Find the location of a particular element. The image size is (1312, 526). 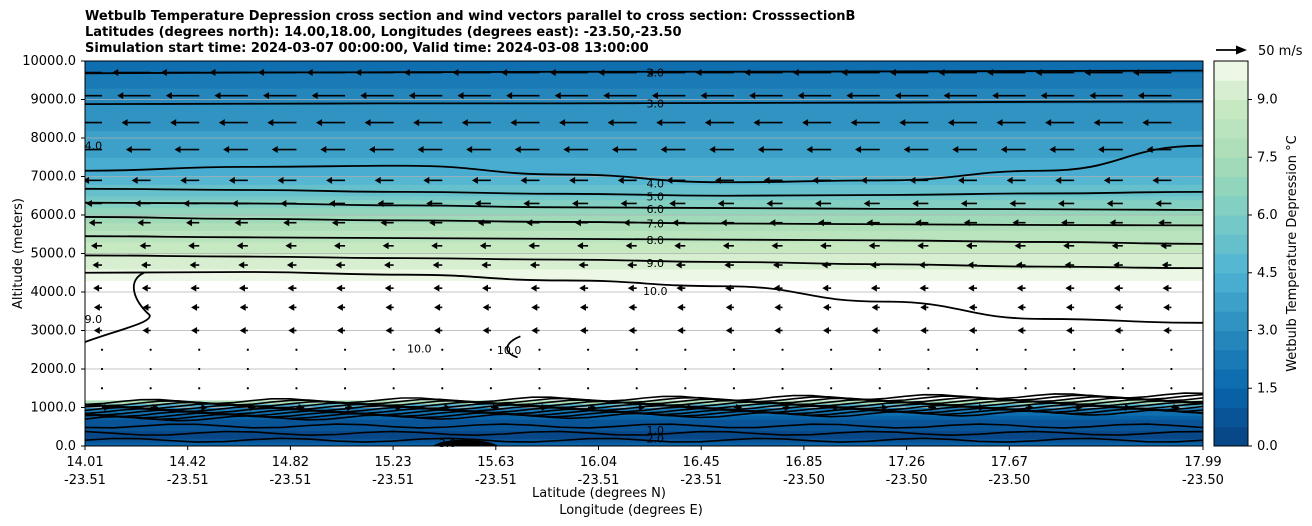

contour-label-text: 3.0 is located at coordinates (655, 103).